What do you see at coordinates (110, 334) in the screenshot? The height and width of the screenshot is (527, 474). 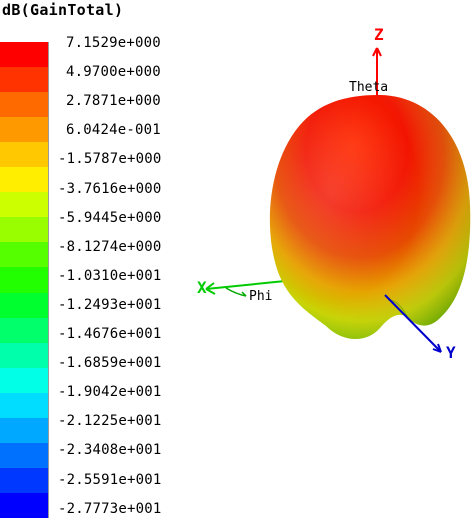 I see `scale-label: -1.4676e+001` at bounding box center [110, 334].